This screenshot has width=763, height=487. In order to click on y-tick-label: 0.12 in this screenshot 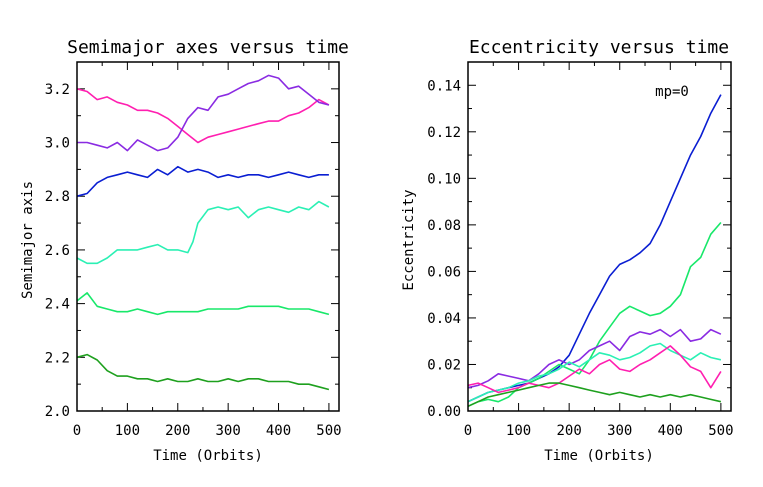, I will do `click(444, 133)`.